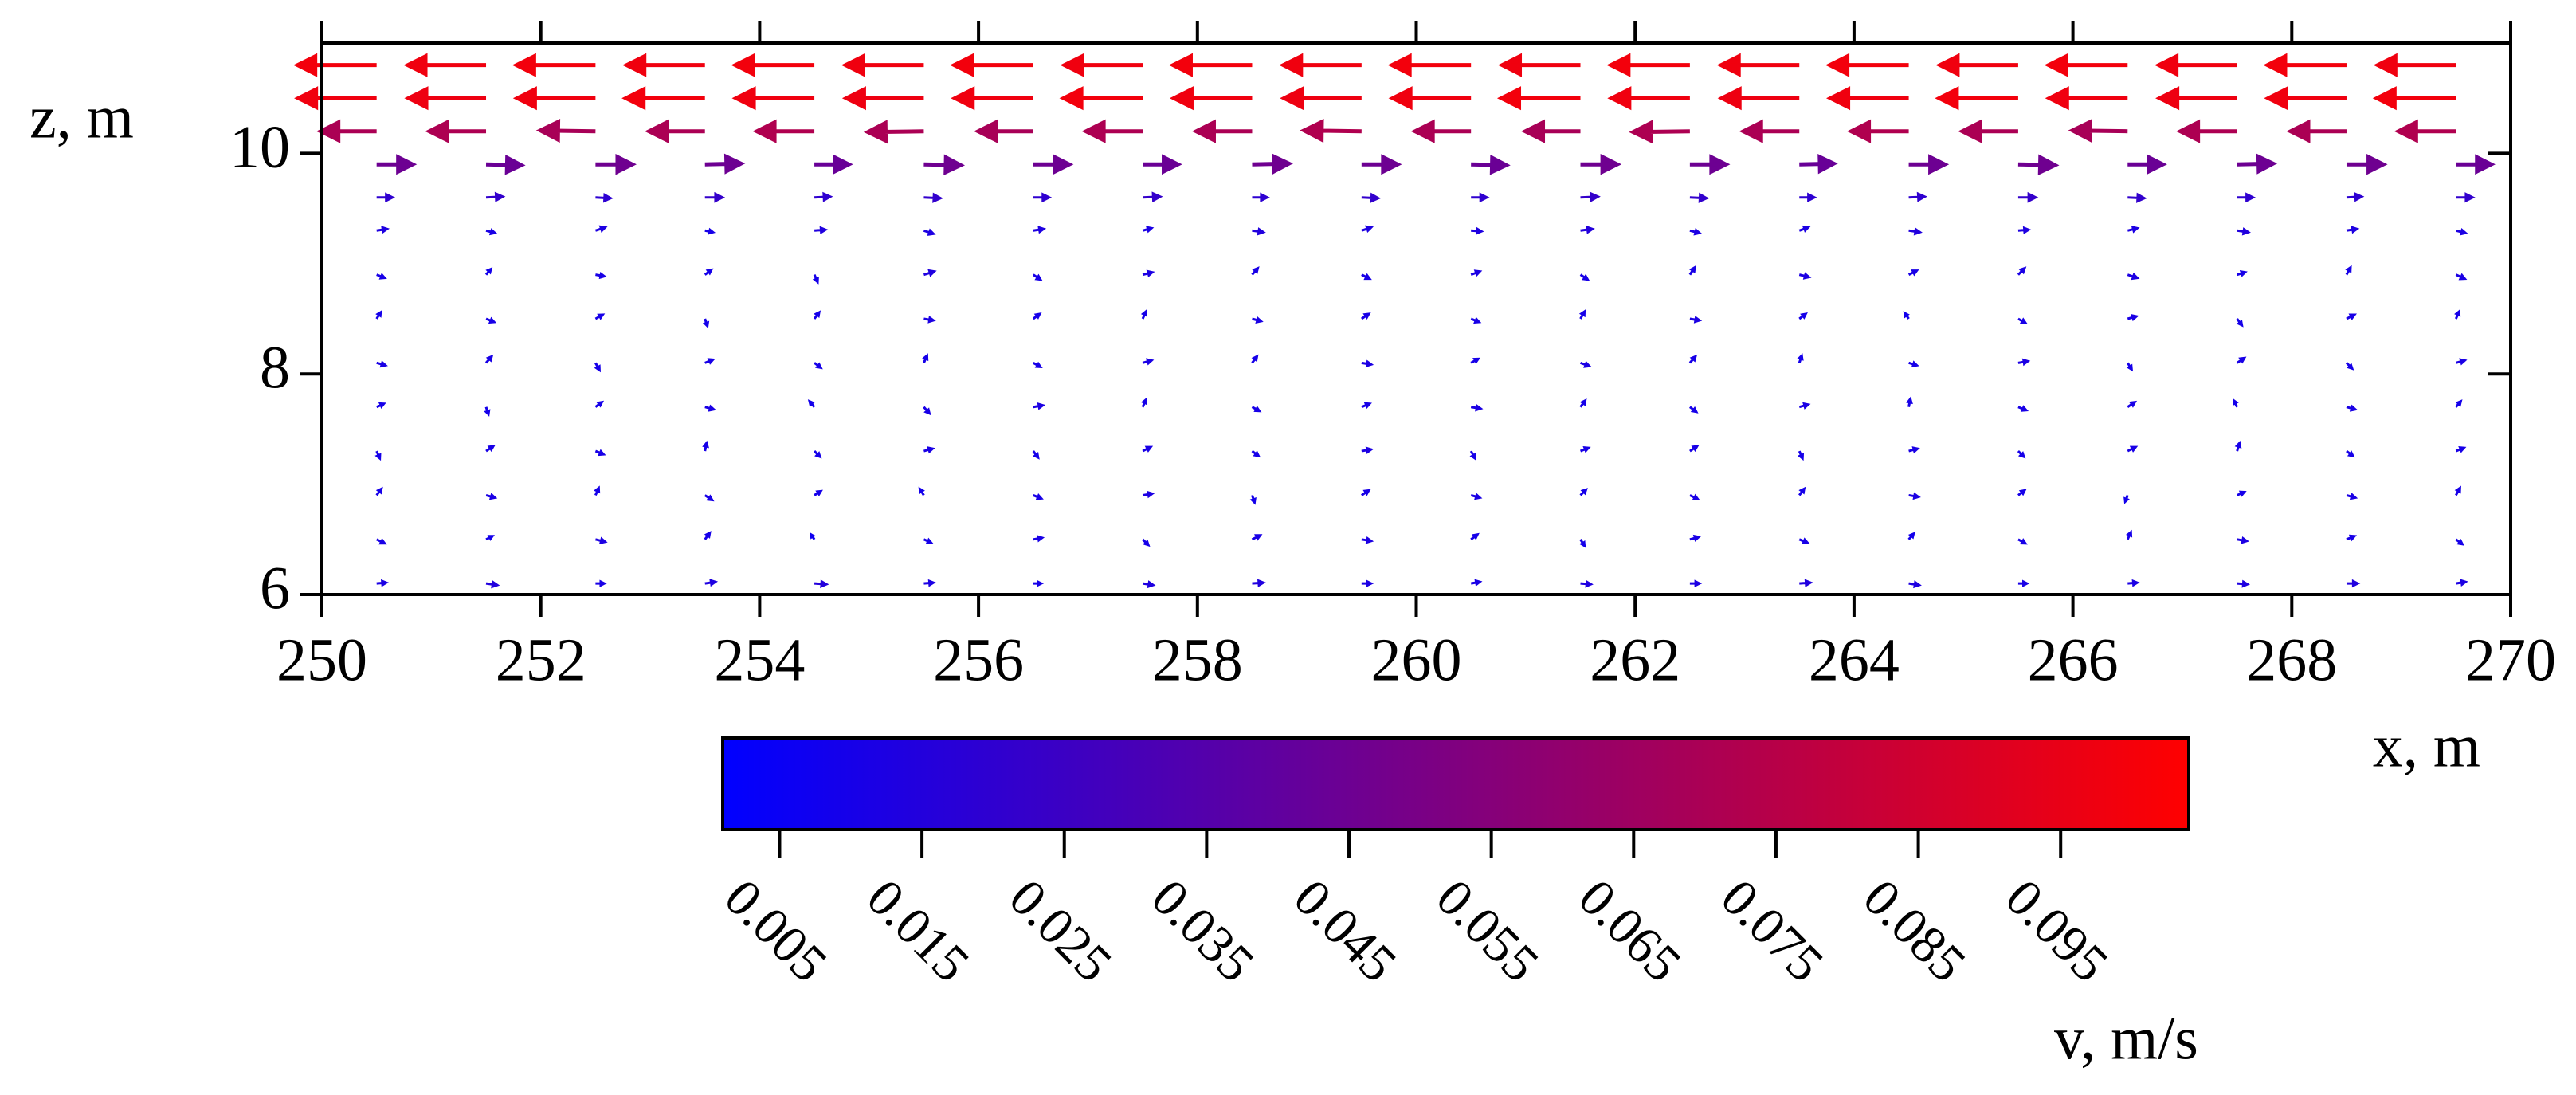  What do you see at coordinates (1455, 783) in the screenshot?
I see `colorbar` at bounding box center [1455, 783].